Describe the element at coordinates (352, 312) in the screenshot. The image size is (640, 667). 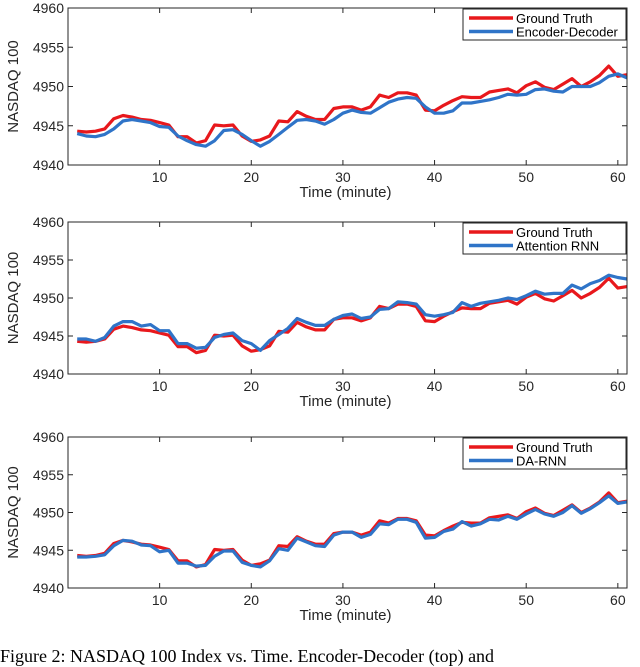
I see `series-line-attention-rnn` at that location.